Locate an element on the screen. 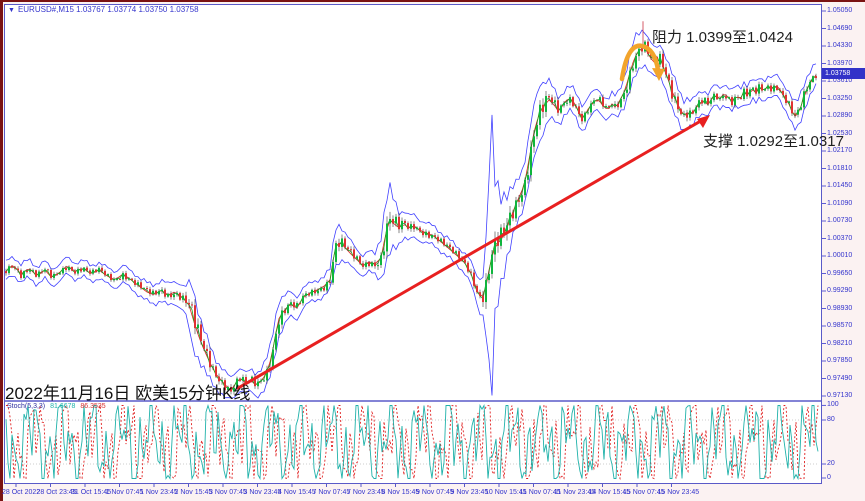  price-axis-label: 1.01450 is located at coordinates (840, 185).